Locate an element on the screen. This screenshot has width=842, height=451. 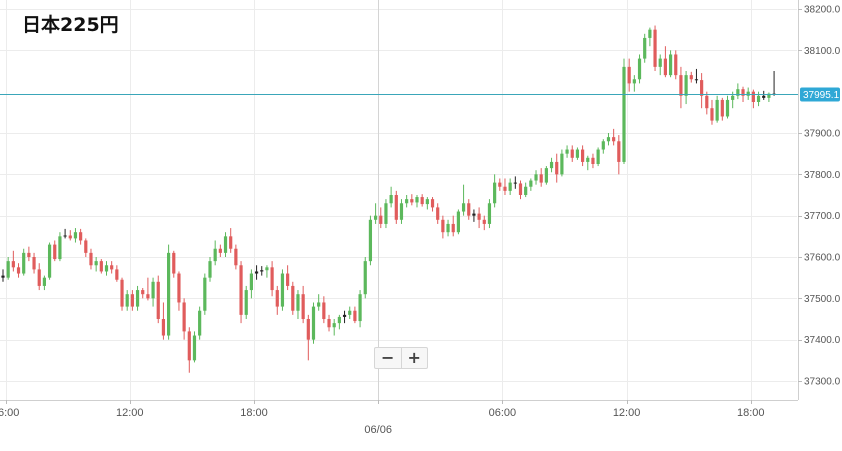
x-tick-label: 12:00 is located at coordinates (627, 413).